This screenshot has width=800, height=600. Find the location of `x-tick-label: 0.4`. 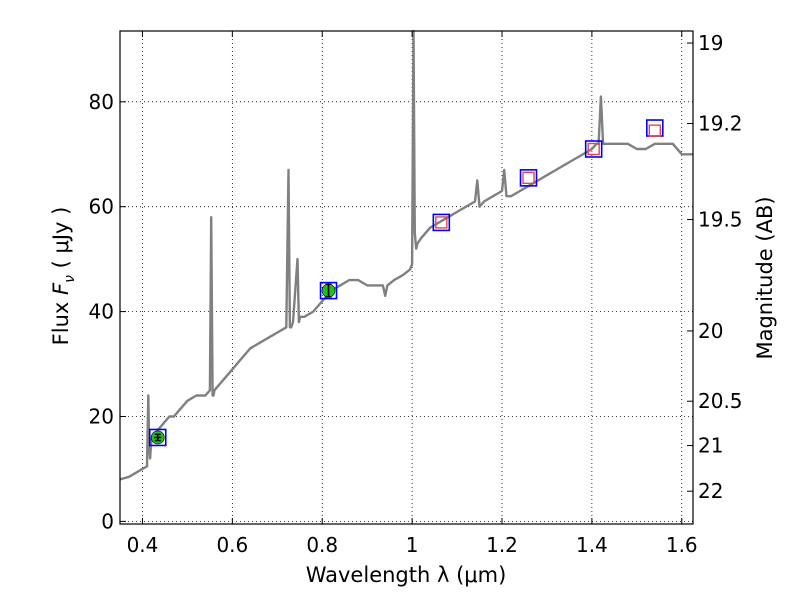

x-tick-label: 0.4 is located at coordinates (143, 545).